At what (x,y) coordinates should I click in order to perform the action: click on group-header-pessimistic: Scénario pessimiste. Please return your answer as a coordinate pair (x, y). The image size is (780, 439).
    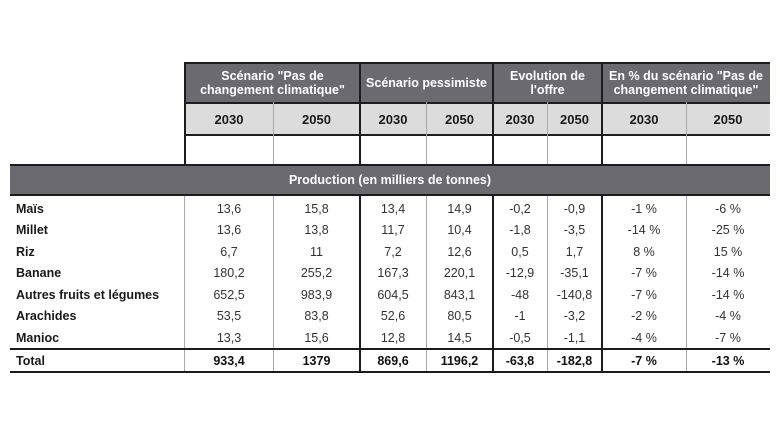
    Looking at the image, I should click on (426, 82).